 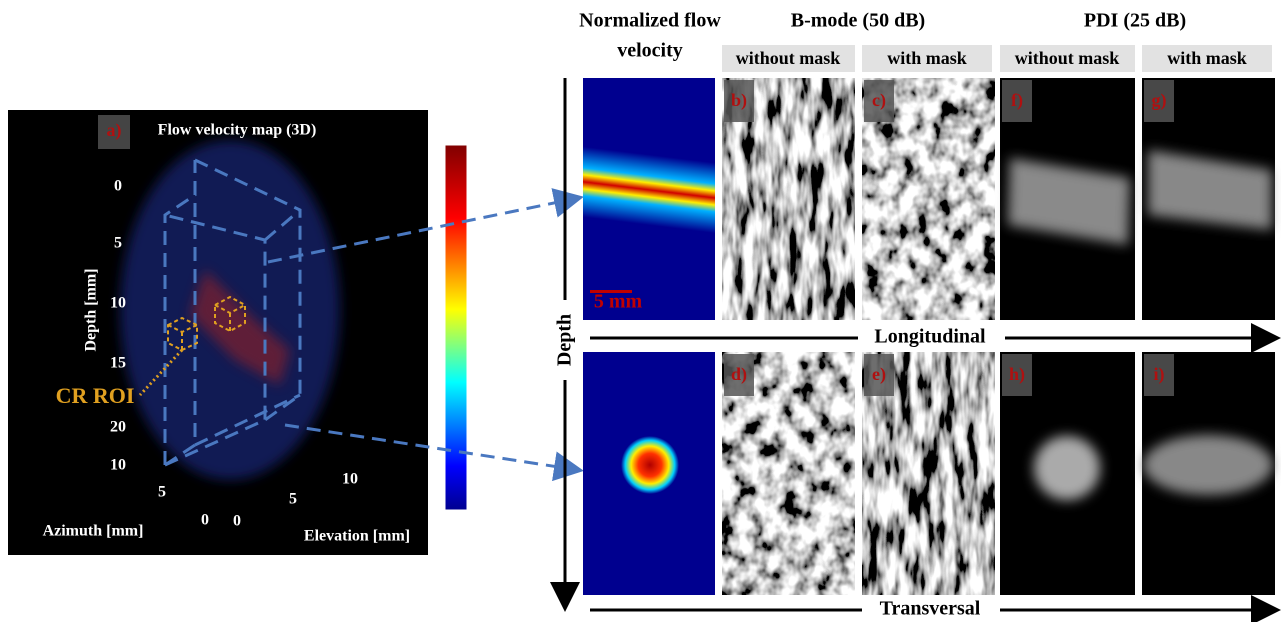 I want to click on depth-tick: 15, so click(x=118, y=363).